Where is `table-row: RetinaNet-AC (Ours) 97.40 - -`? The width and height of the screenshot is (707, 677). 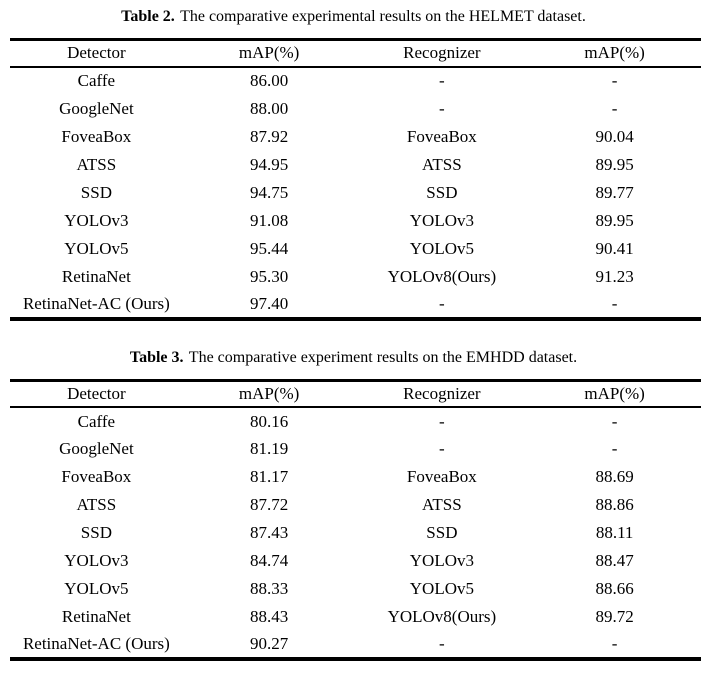 table-row: RetinaNet-AC (Ours) 97.40 - - is located at coordinates (355, 305).